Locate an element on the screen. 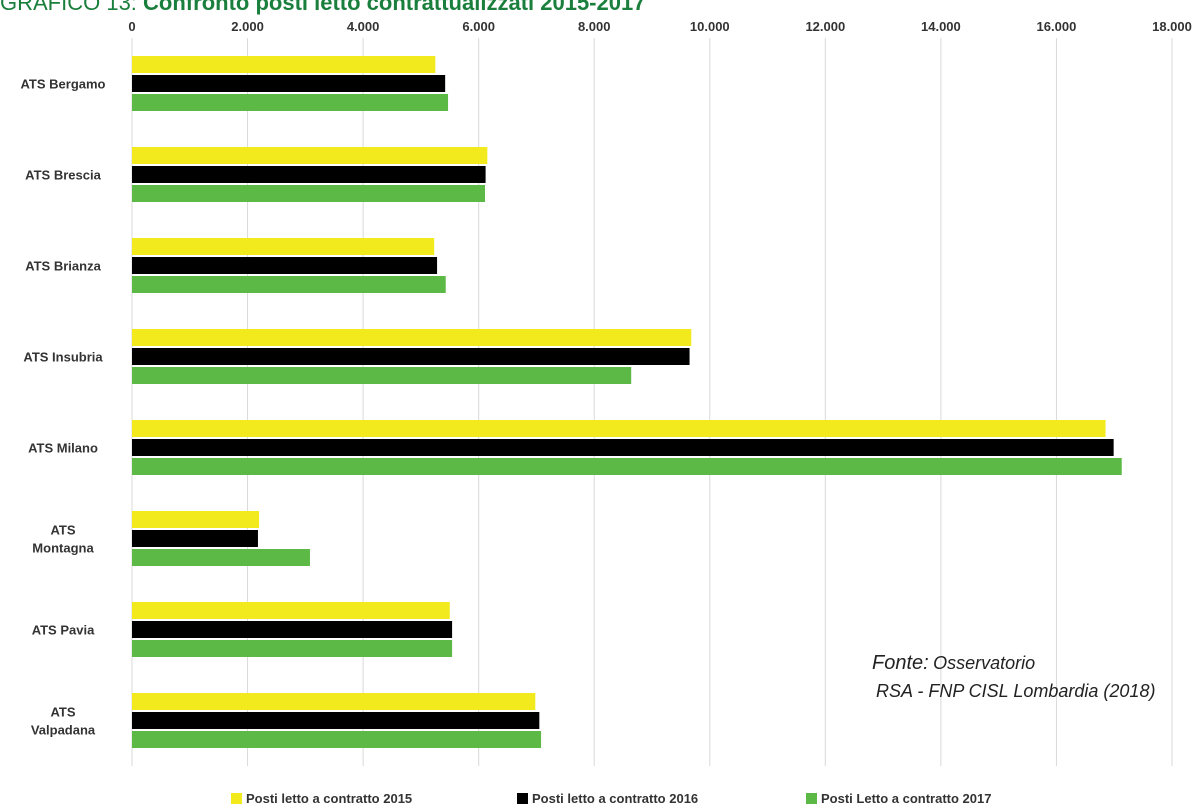  category-label-line: ATS Brianza is located at coordinates (63, 266).